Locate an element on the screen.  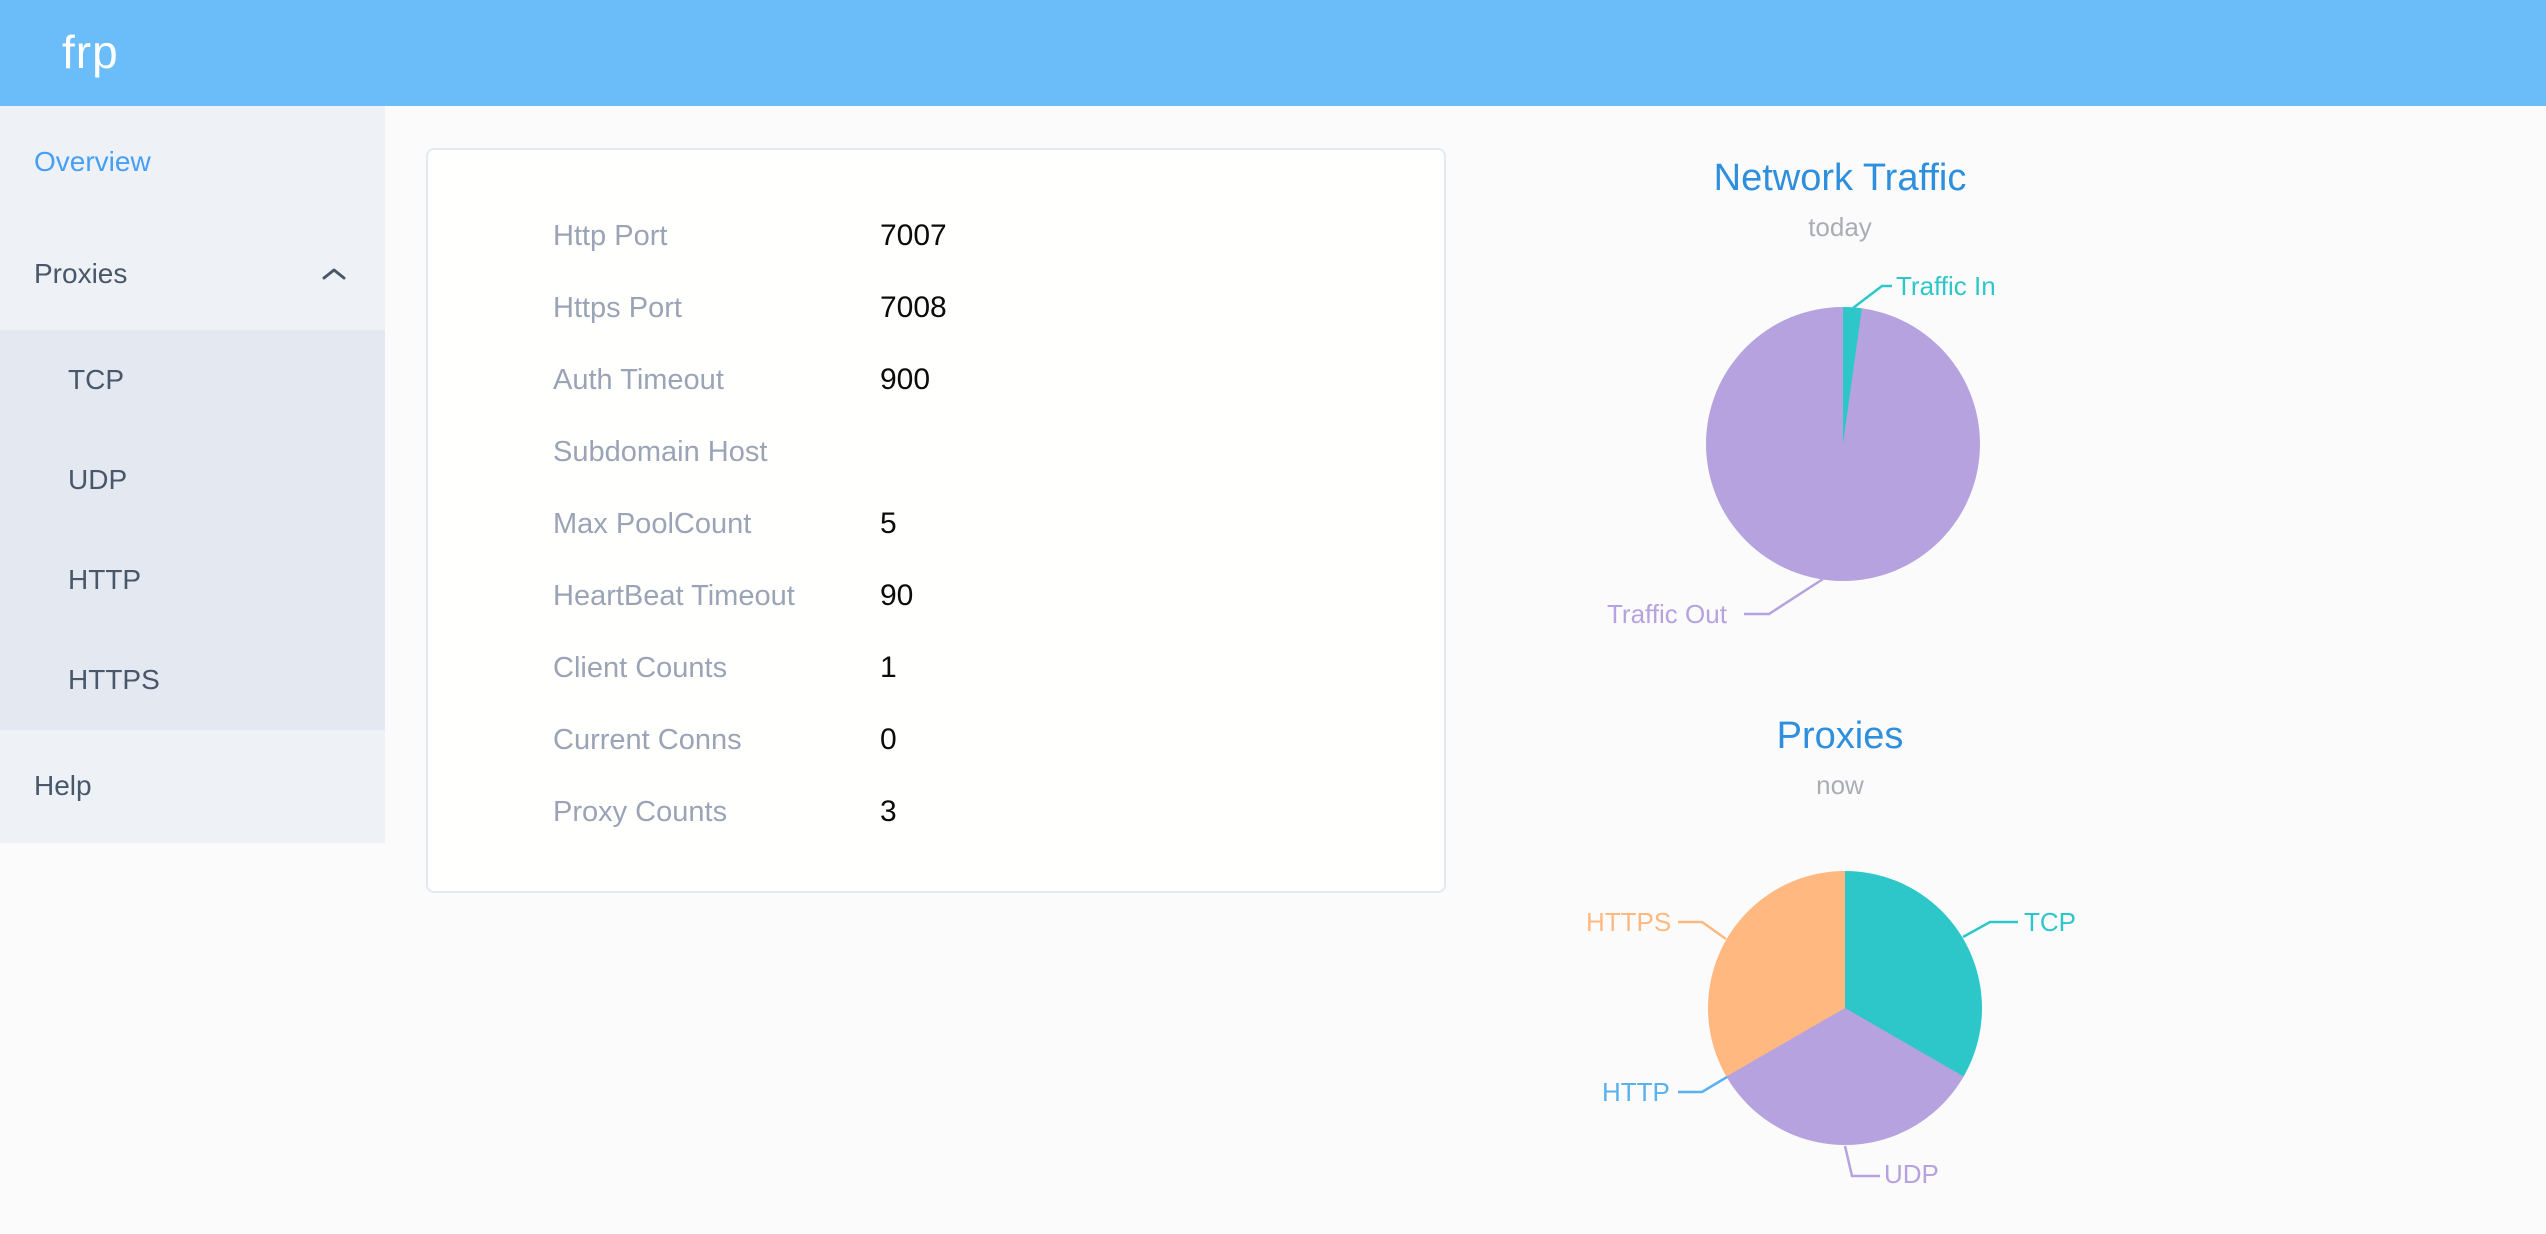
server-info-row: Proxy Counts 3 is located at coordinates (936, 812).